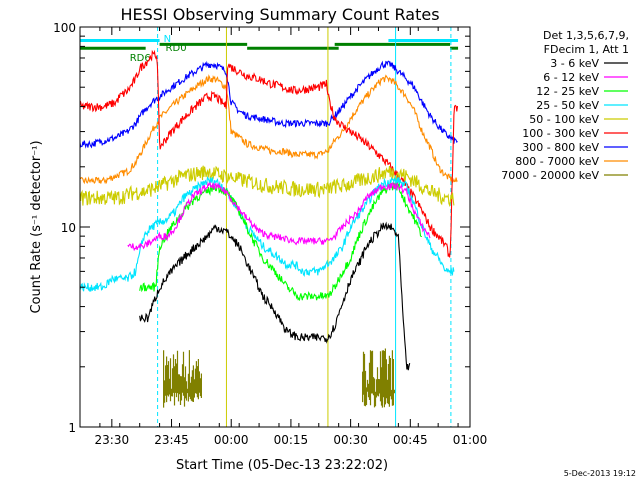  What do you see at coordinates (567, 105) in the screenshot?
I see `legend-entry-label: 25 - 50 keV` at bounding box center [567, 105].